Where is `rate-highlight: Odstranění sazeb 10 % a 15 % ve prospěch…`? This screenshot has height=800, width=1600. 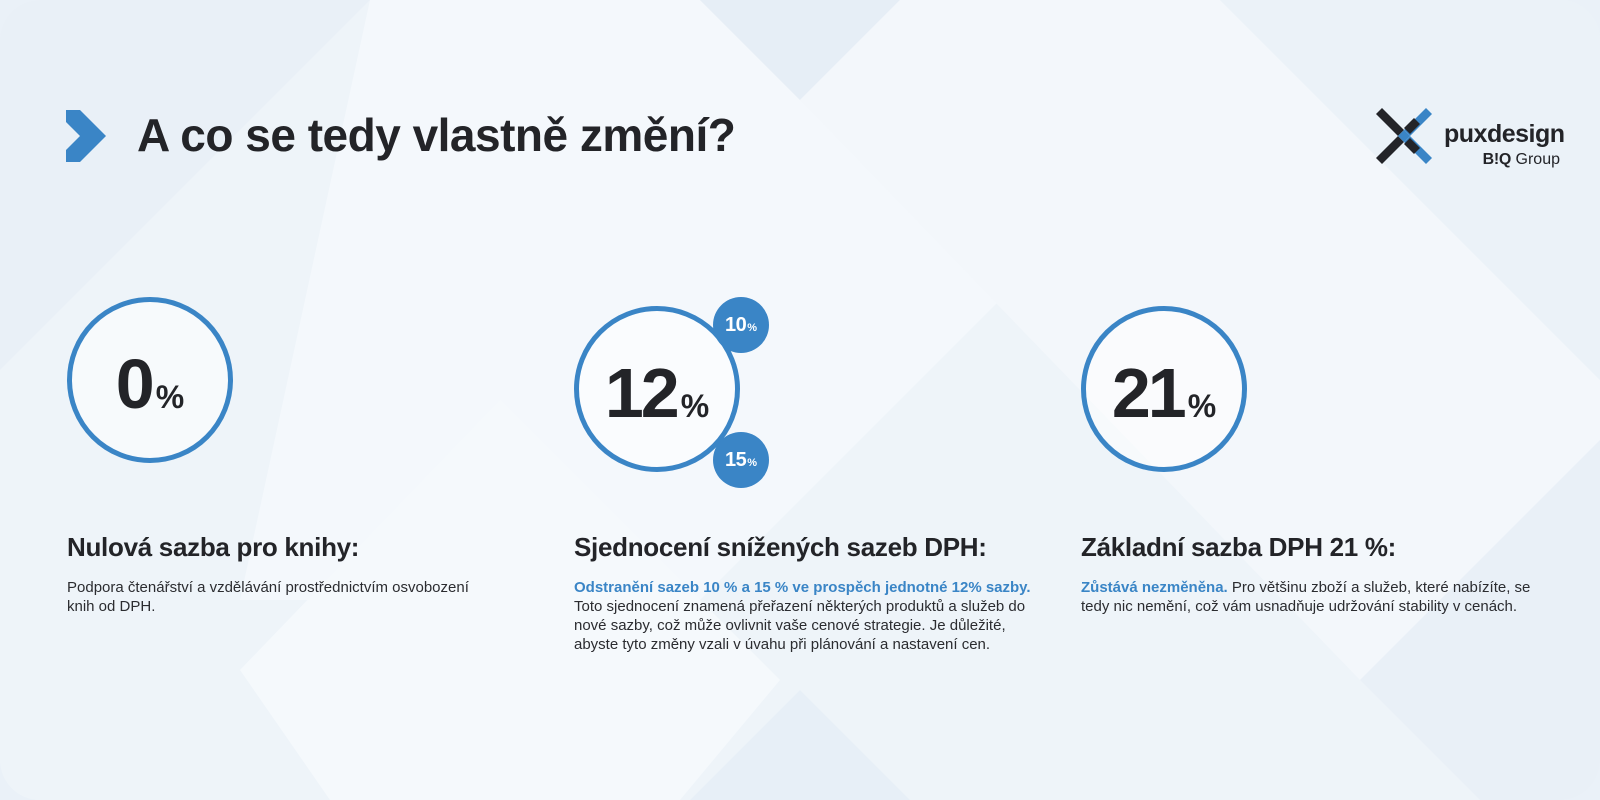 rate-highlight: Odstranění sazeb 10 % a 15 % ve prospěch… is located at coordinates (802, 587).